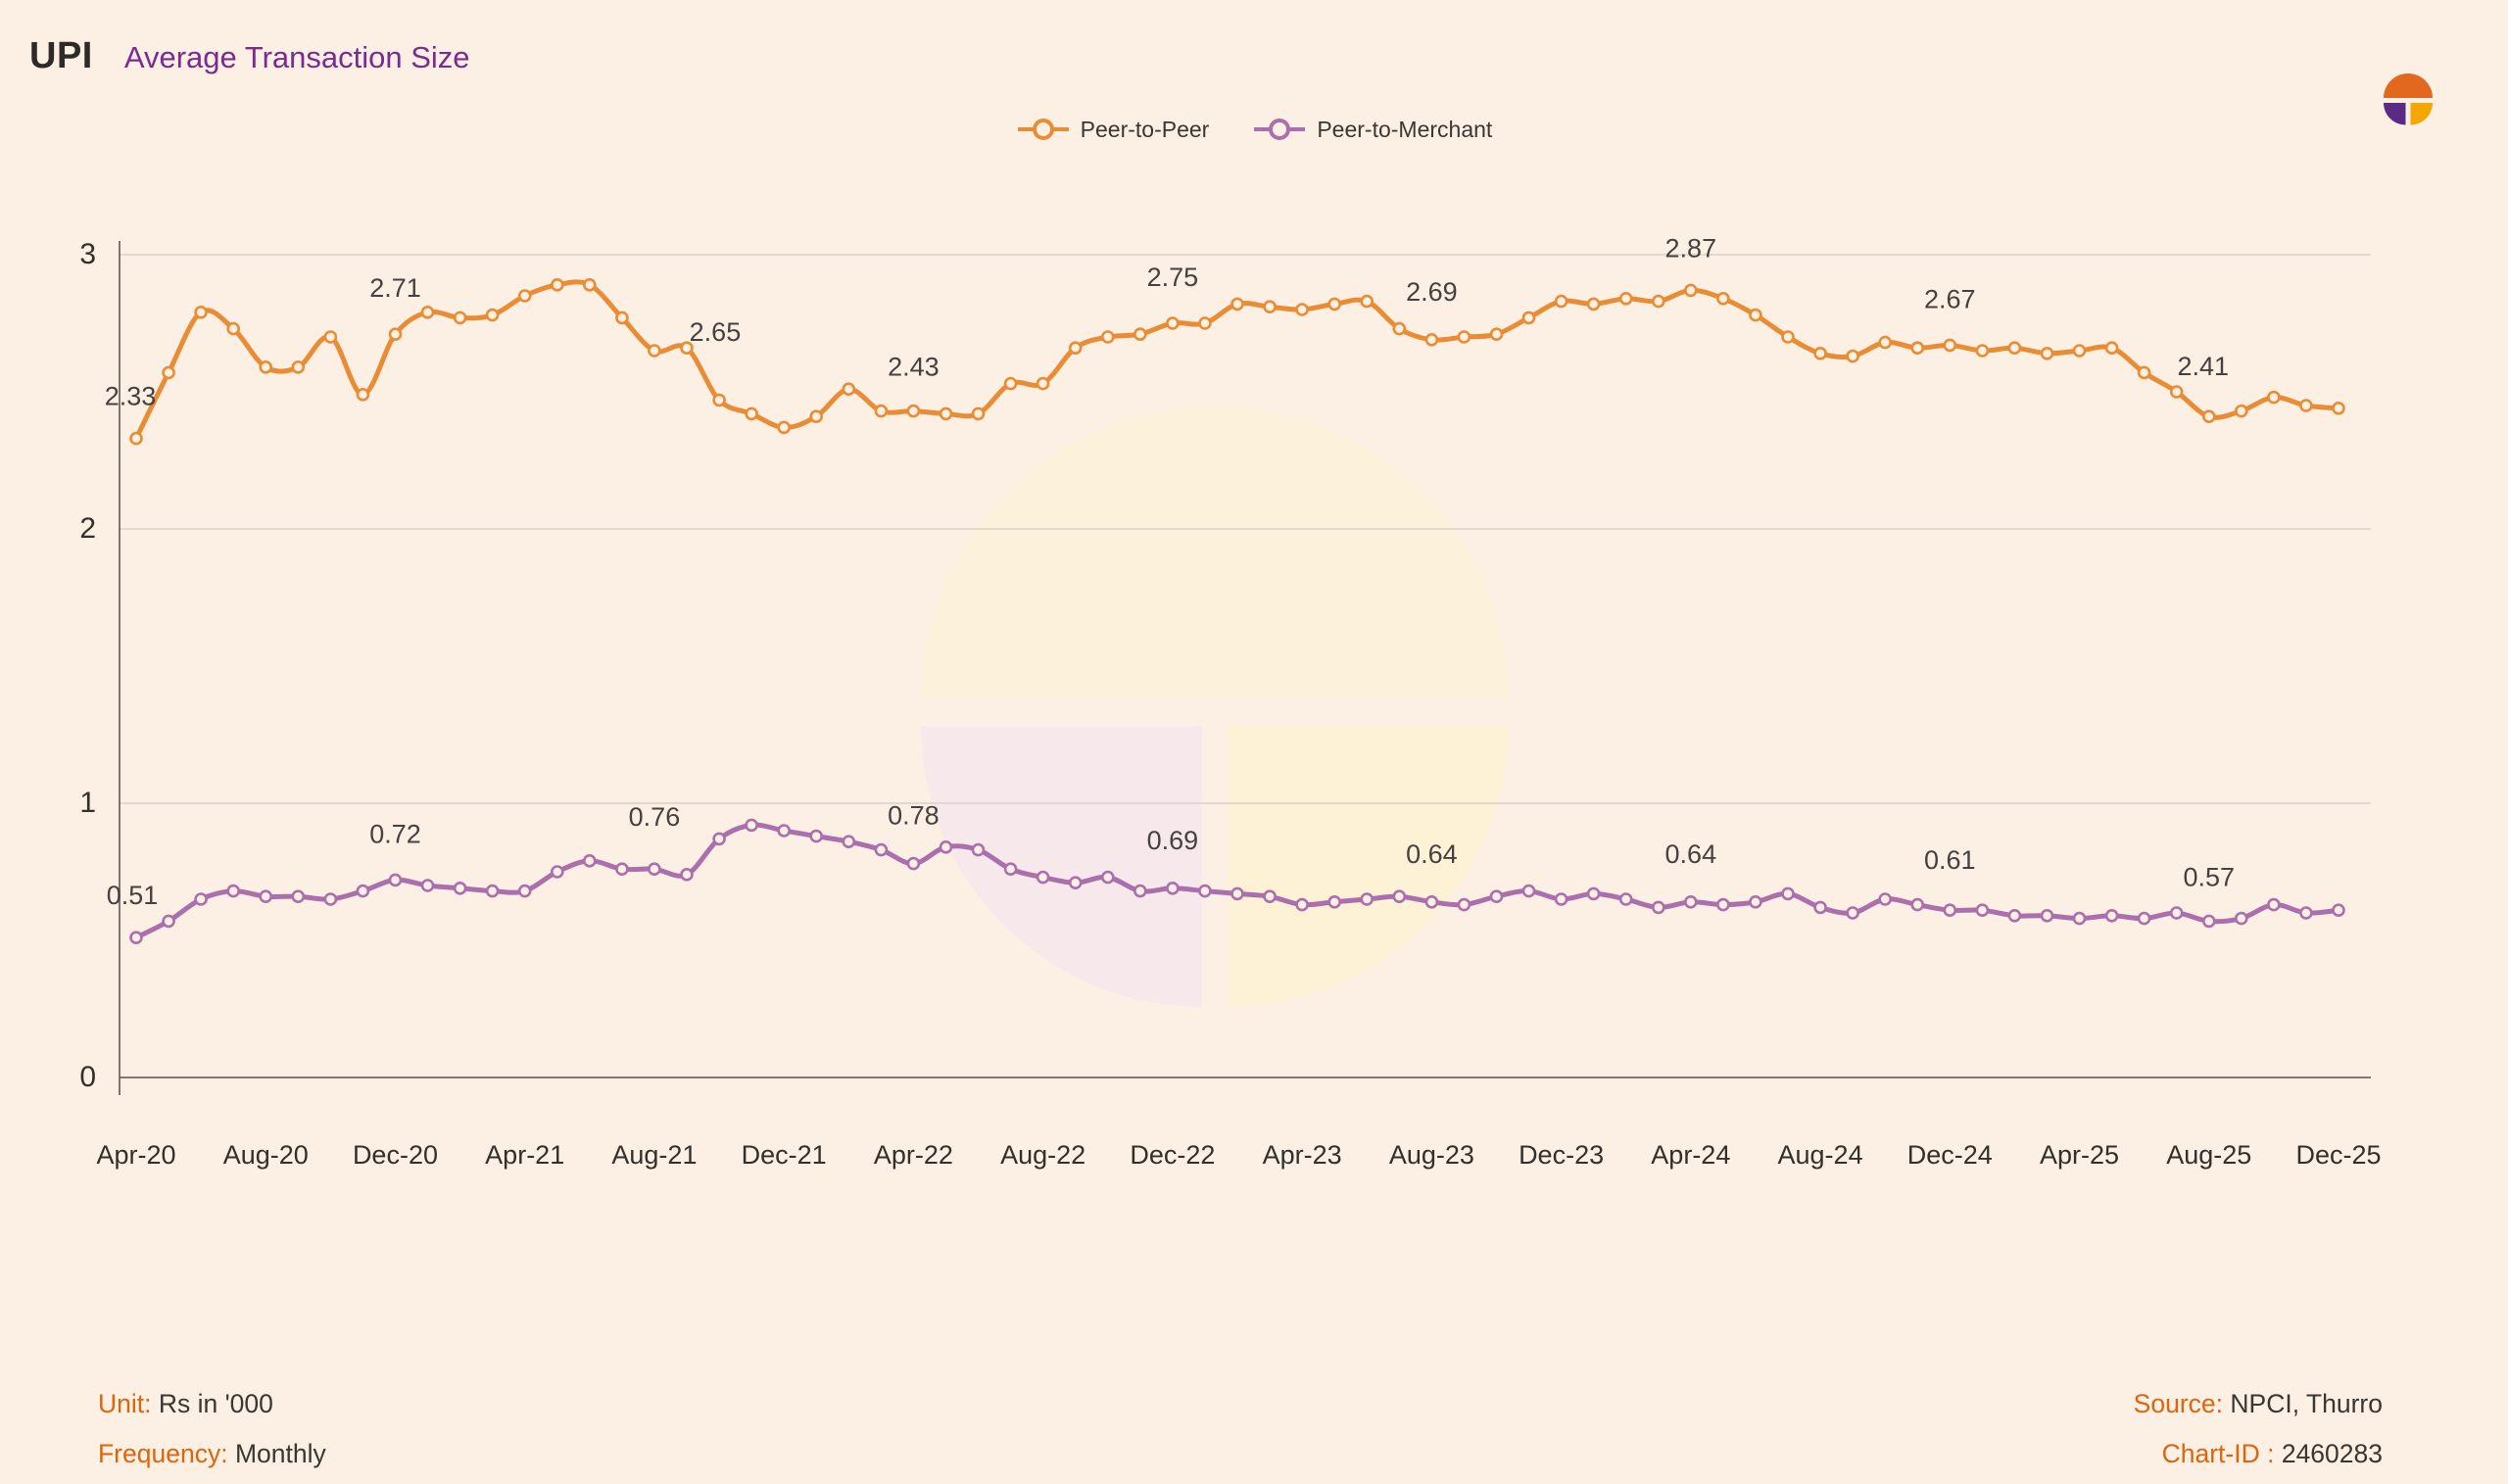  Describe the element at coordinates (1172, 1155) in the screenshot. I see `svg-text: Dec-22` at that location.